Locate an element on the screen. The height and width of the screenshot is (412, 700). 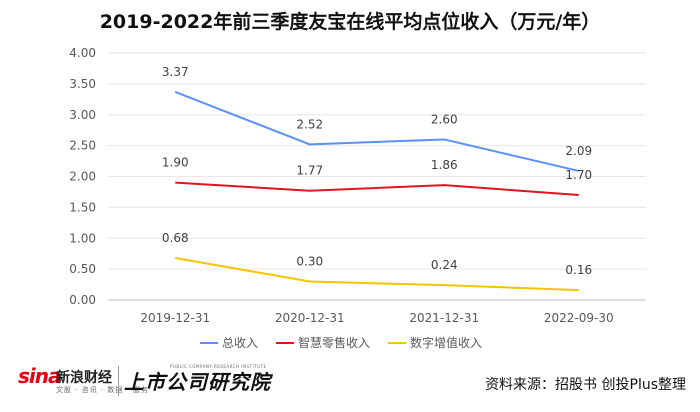
y-tick-label: 1.50 is located at coordinates (82, 207).